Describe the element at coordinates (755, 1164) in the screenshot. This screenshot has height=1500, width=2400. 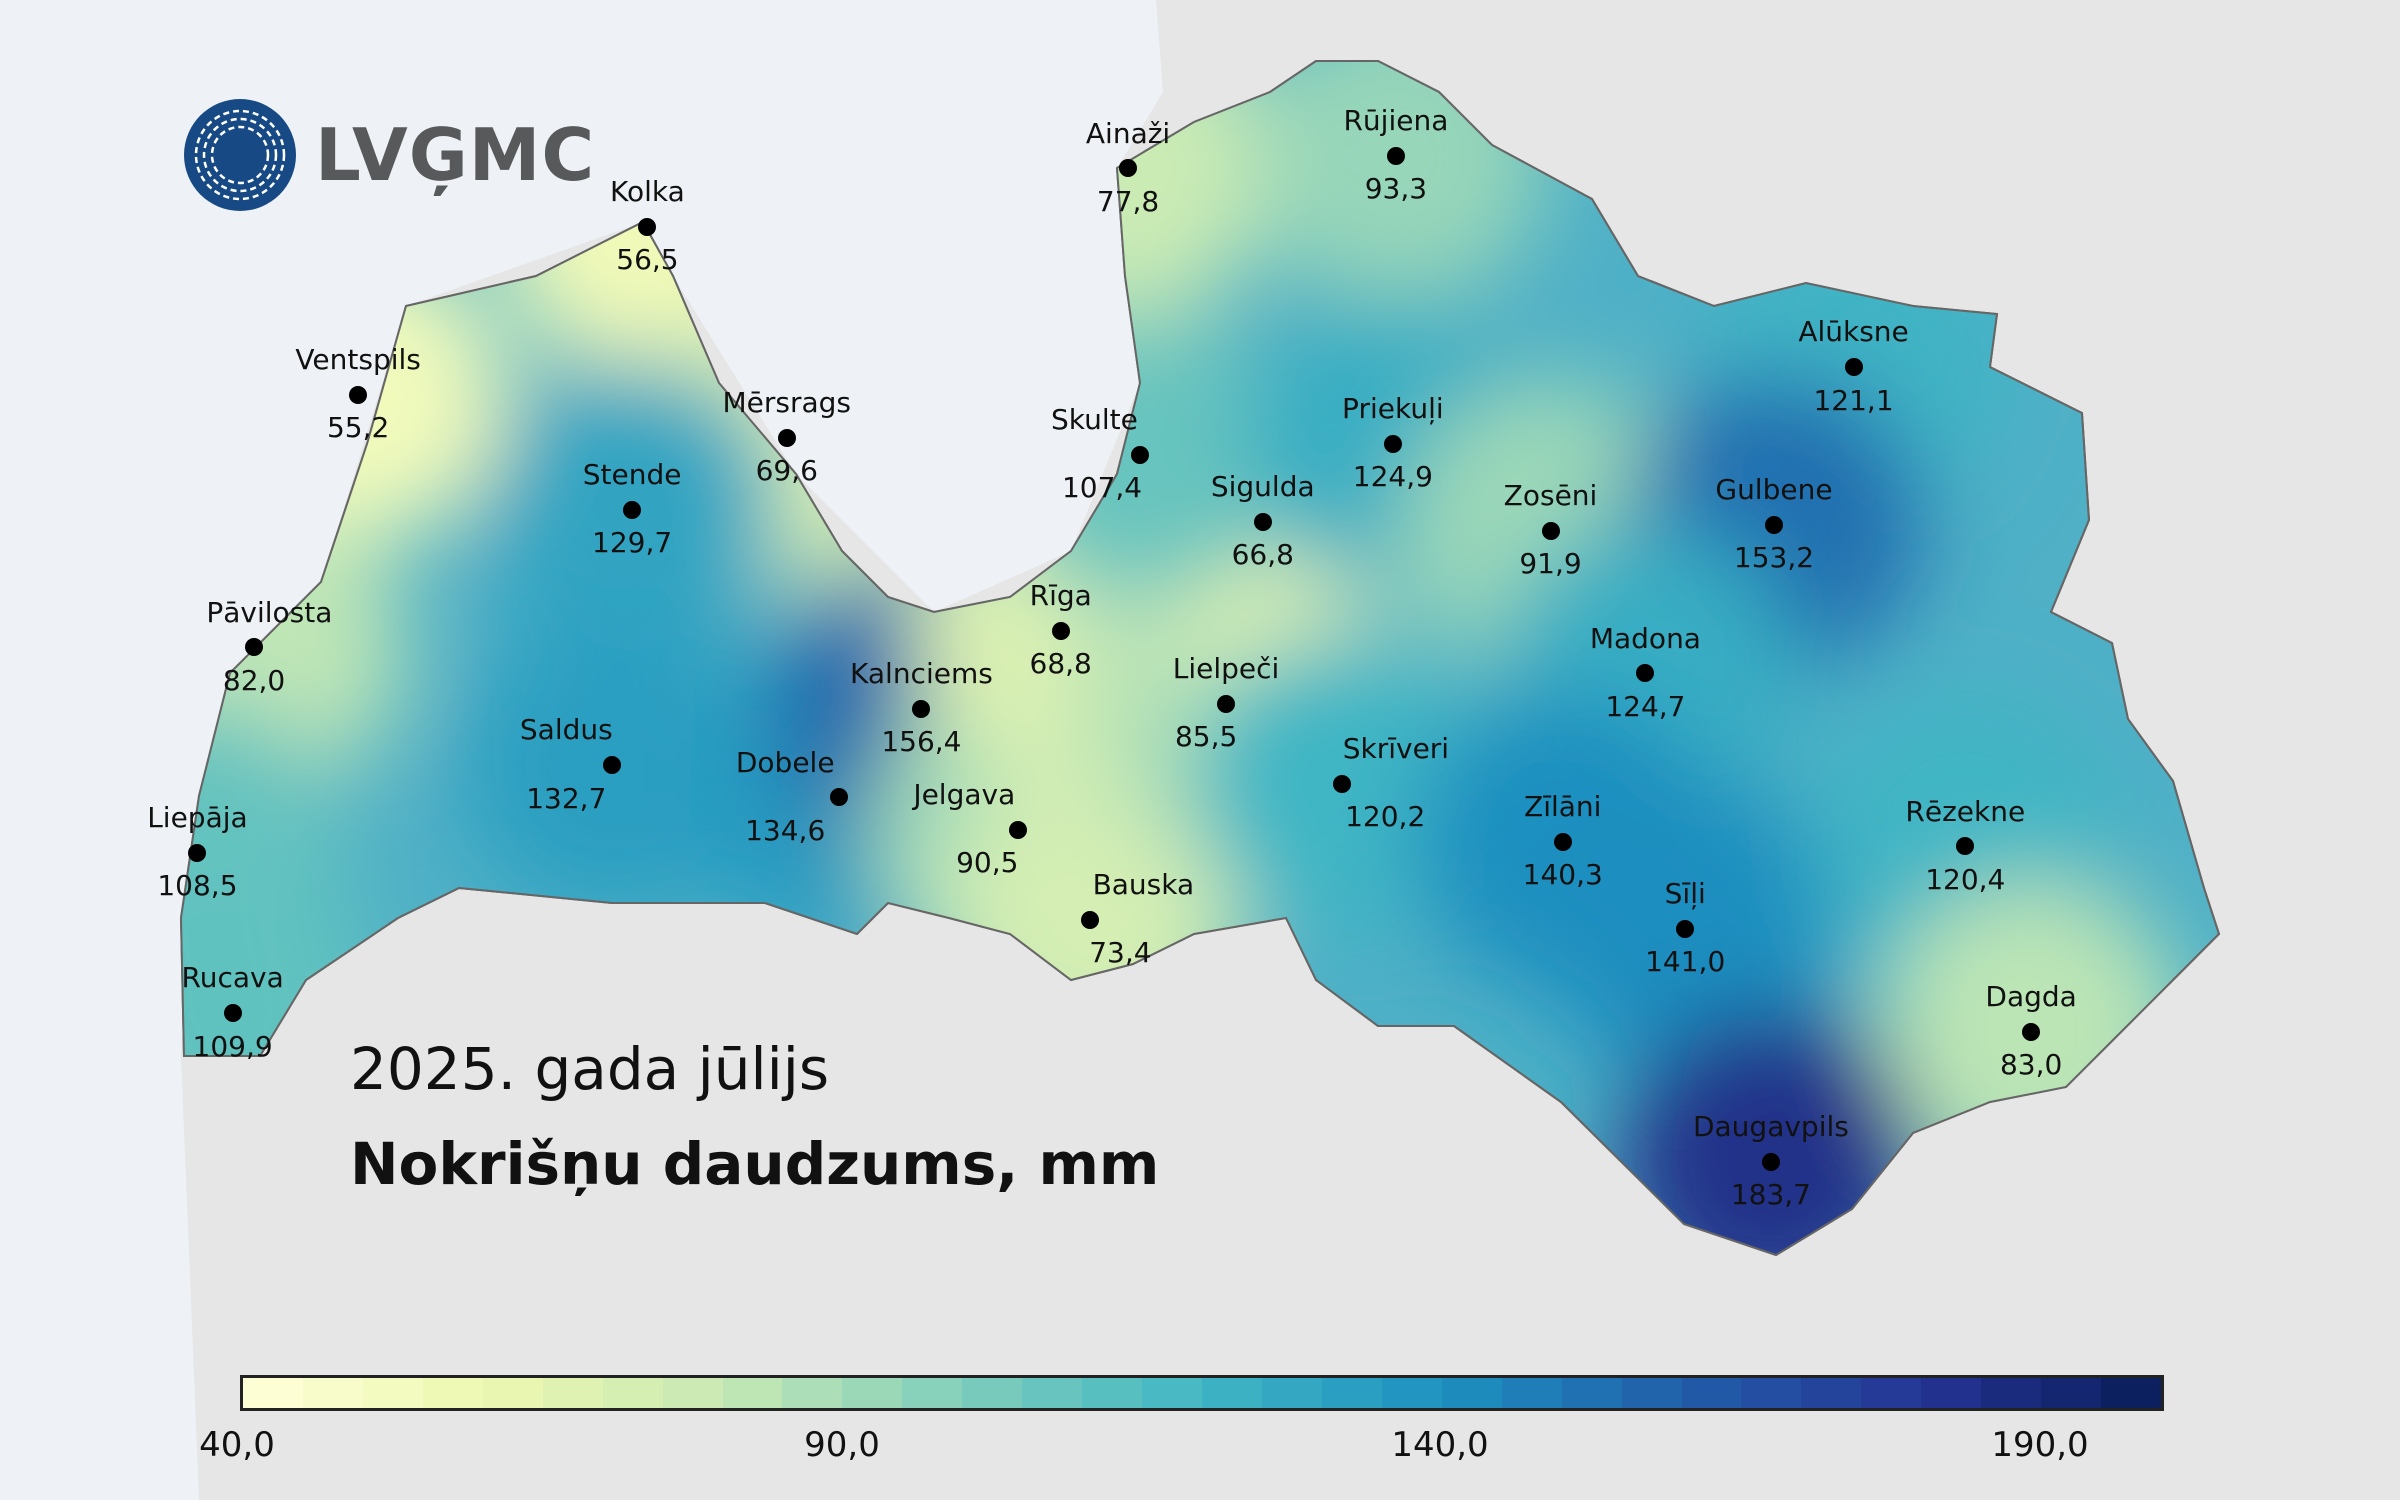
I see `map-title: Nokrišņu daudzums, mm` at that location.